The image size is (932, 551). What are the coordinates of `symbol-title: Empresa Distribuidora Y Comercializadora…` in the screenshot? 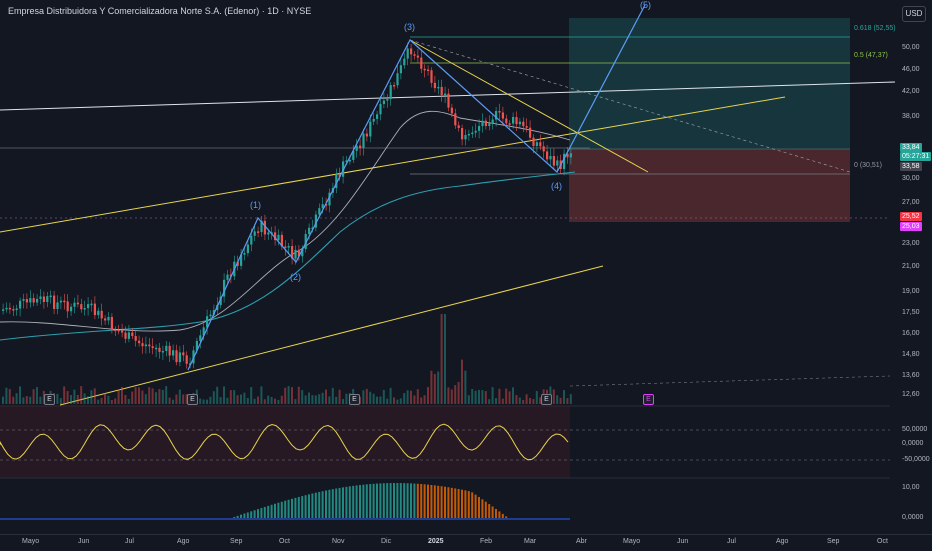 It's located at (160, 11).